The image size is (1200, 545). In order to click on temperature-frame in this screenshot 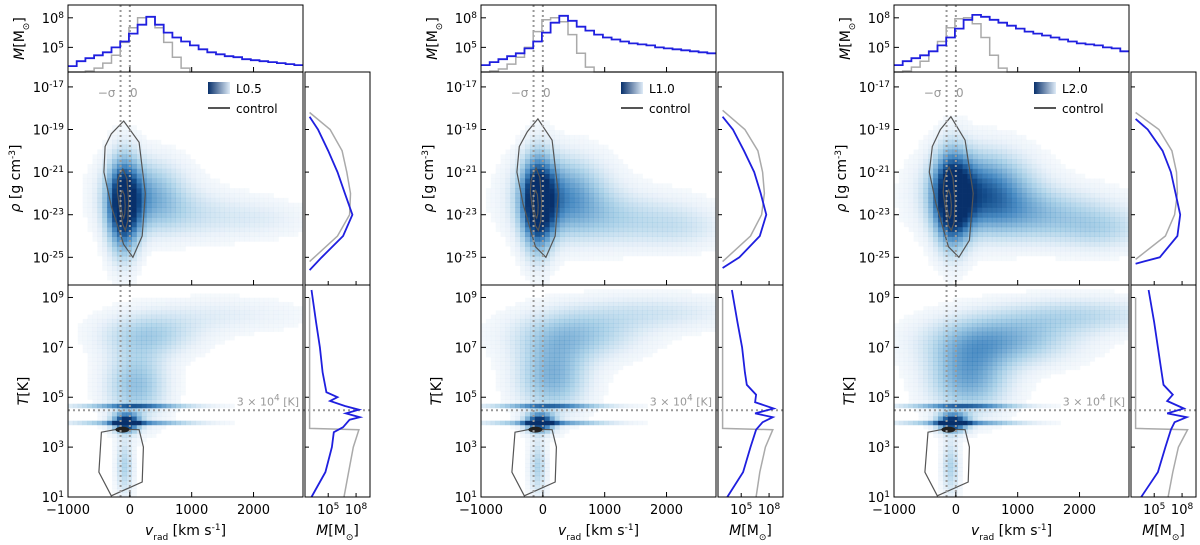, I will do `click(598, 391)`.